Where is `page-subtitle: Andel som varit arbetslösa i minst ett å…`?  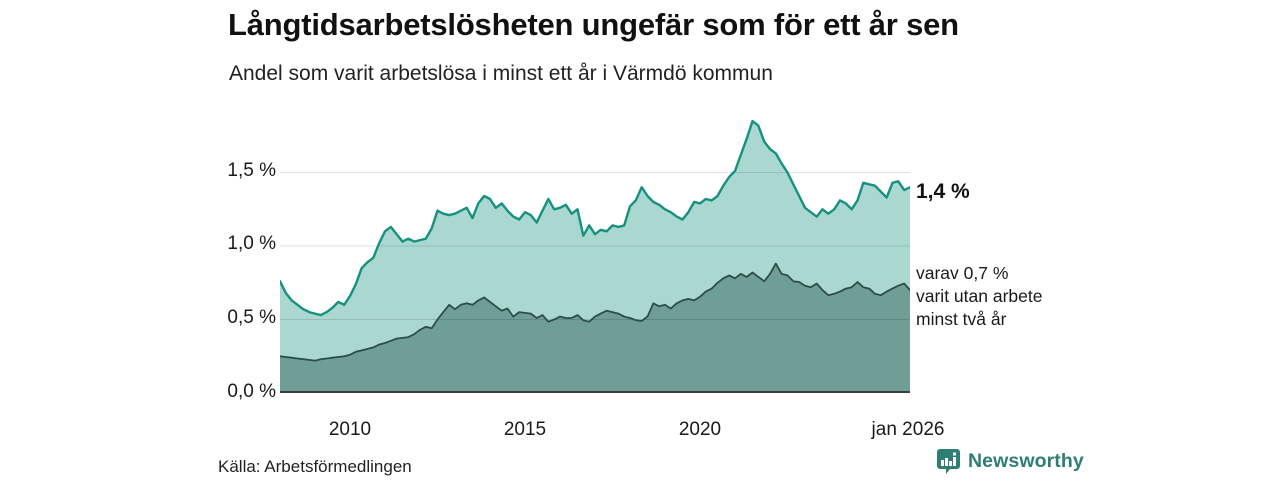 page-subtitle: Andel som varit arbetslösa i minst ett å… is located at coordinates (501, 73).